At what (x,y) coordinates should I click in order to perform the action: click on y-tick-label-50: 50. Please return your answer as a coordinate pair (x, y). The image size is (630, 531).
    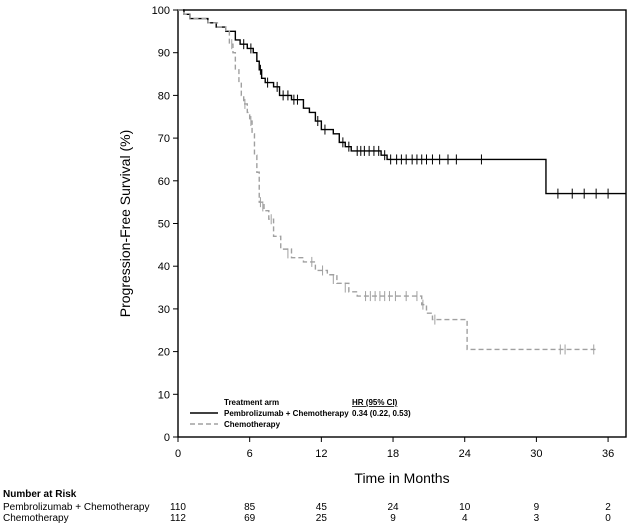
    Looking at the image, I should click on (164, 225).